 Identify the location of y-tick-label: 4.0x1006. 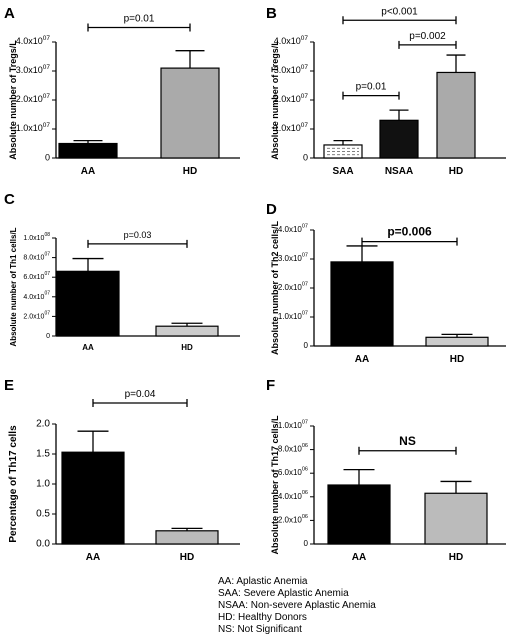
(293, 496).